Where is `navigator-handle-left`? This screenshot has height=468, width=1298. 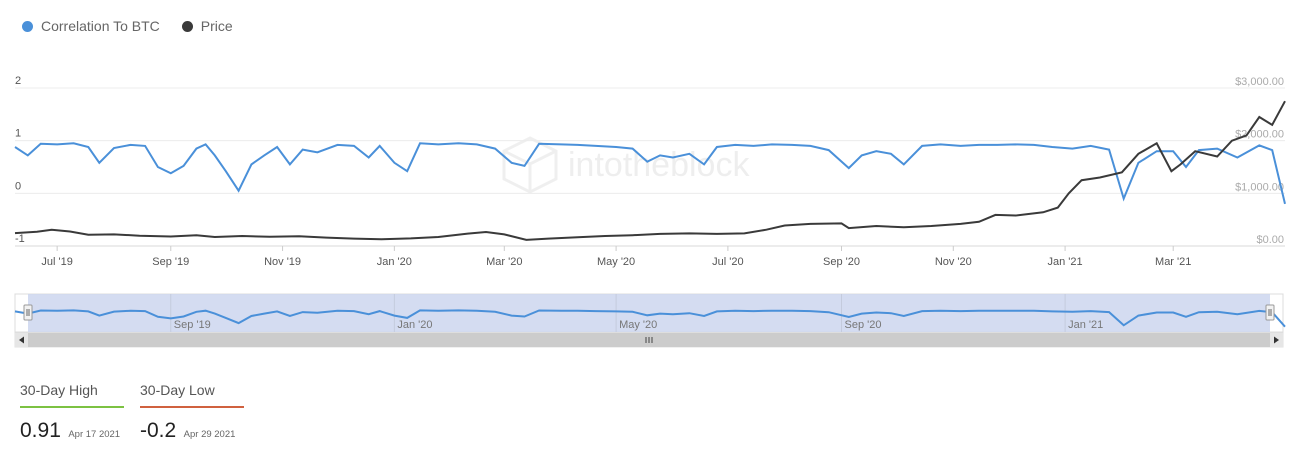
navigator-handle-left is located at coordinates (28, 312).